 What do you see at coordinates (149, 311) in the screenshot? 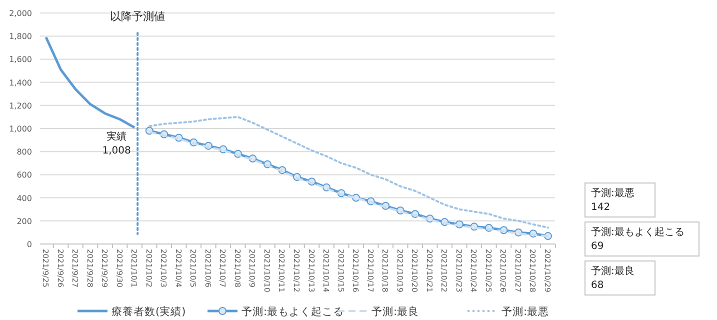
I see `legend-label: 療養者数(実績)` at bounding box center [149, 311].